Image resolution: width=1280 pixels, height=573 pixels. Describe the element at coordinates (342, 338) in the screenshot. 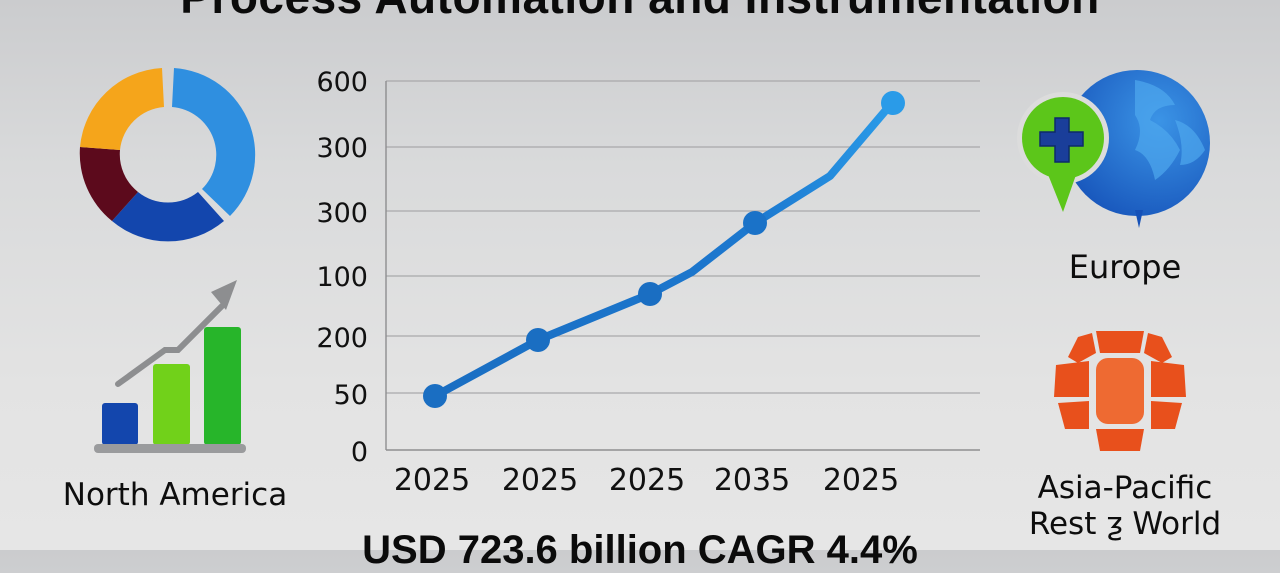

I see `y-tick-label: 200` at that location.